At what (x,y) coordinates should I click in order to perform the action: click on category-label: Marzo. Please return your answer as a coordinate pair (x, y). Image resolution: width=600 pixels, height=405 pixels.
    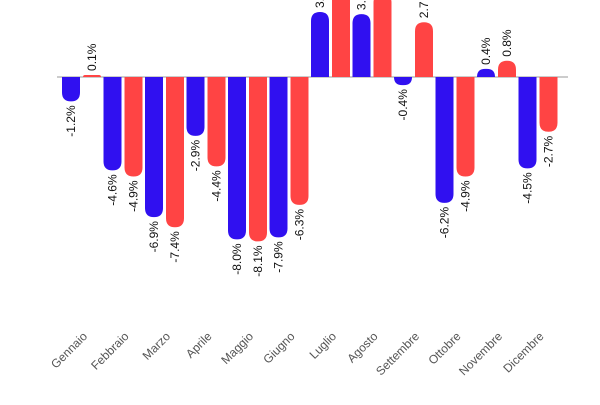
    Looking at the image, I should click on (157, 346).